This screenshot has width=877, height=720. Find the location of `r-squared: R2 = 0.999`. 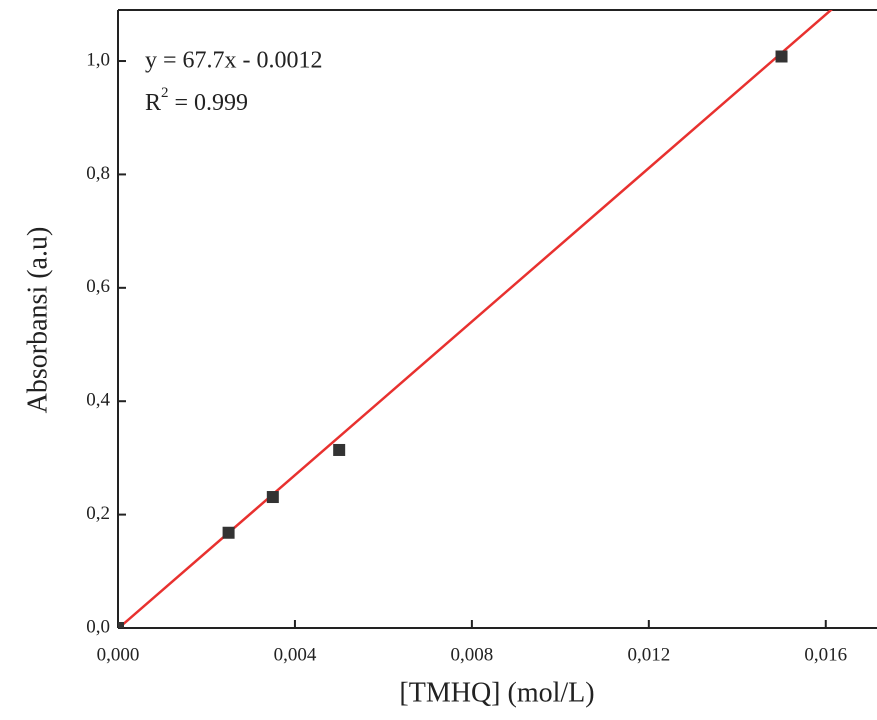

r-squared: R2 = 0.999 is located at coordinates (196, 100).